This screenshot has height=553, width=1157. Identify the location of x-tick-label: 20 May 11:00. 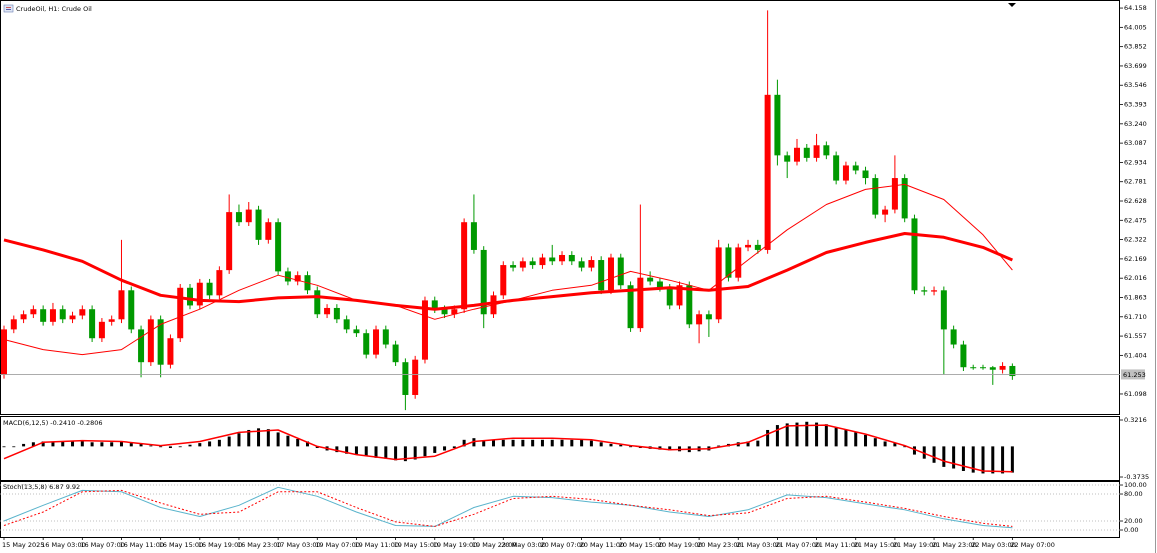
(602, 545).